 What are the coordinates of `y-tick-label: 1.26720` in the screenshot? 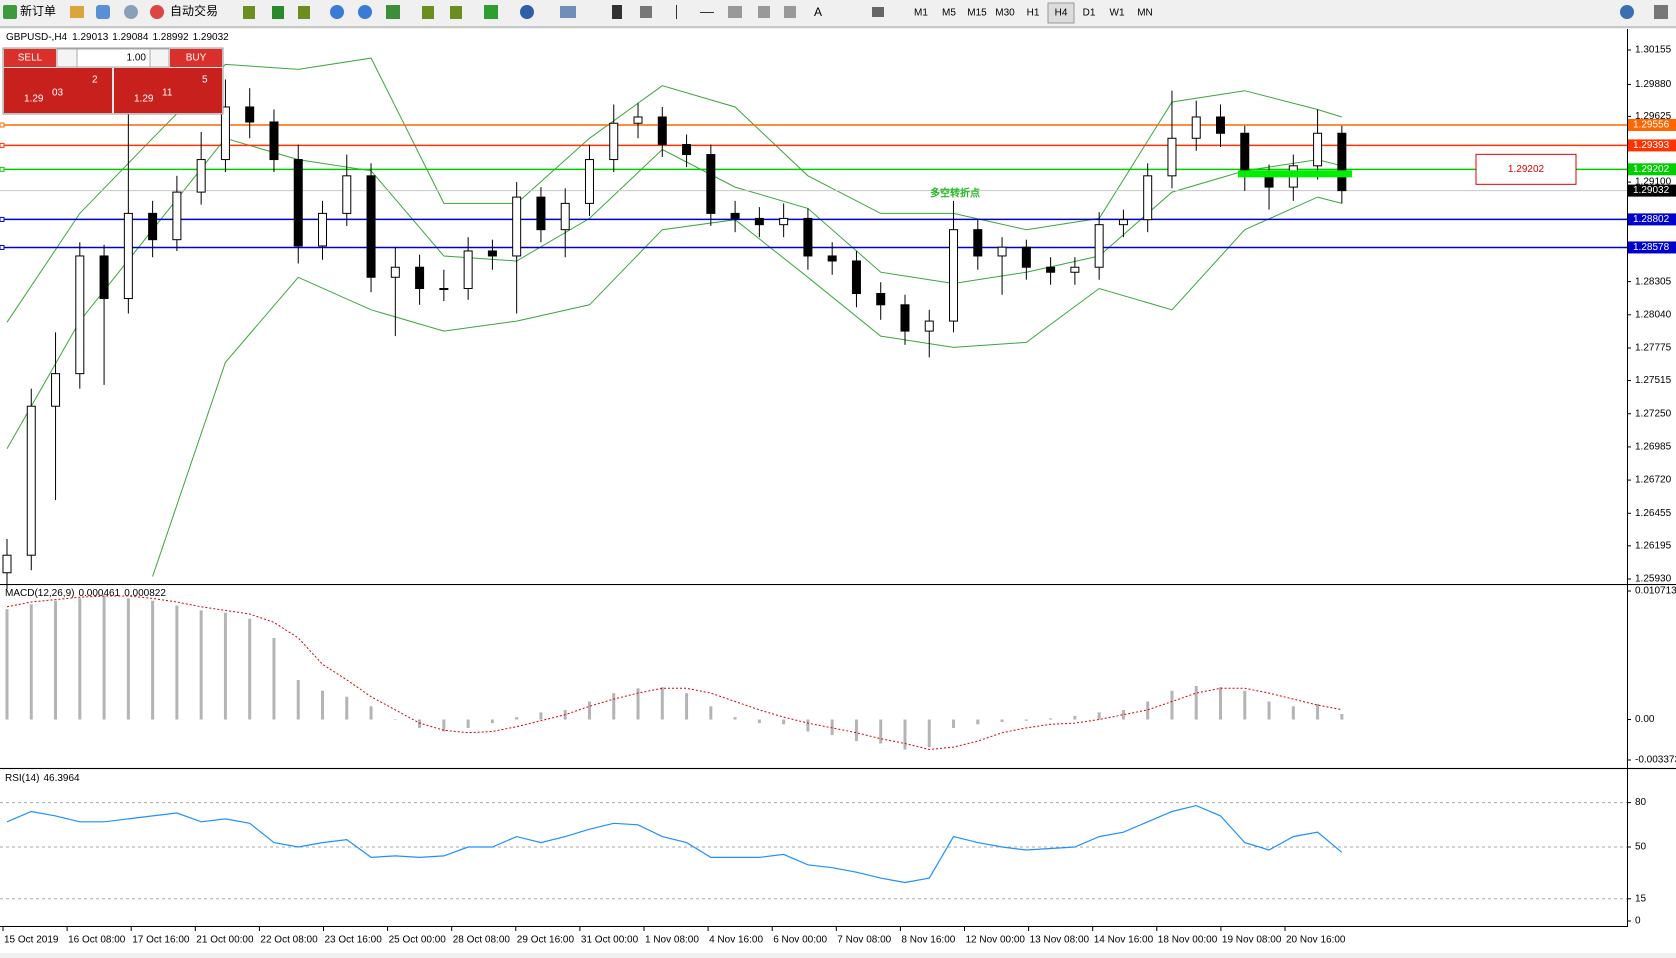 It's located at (1653, 480).